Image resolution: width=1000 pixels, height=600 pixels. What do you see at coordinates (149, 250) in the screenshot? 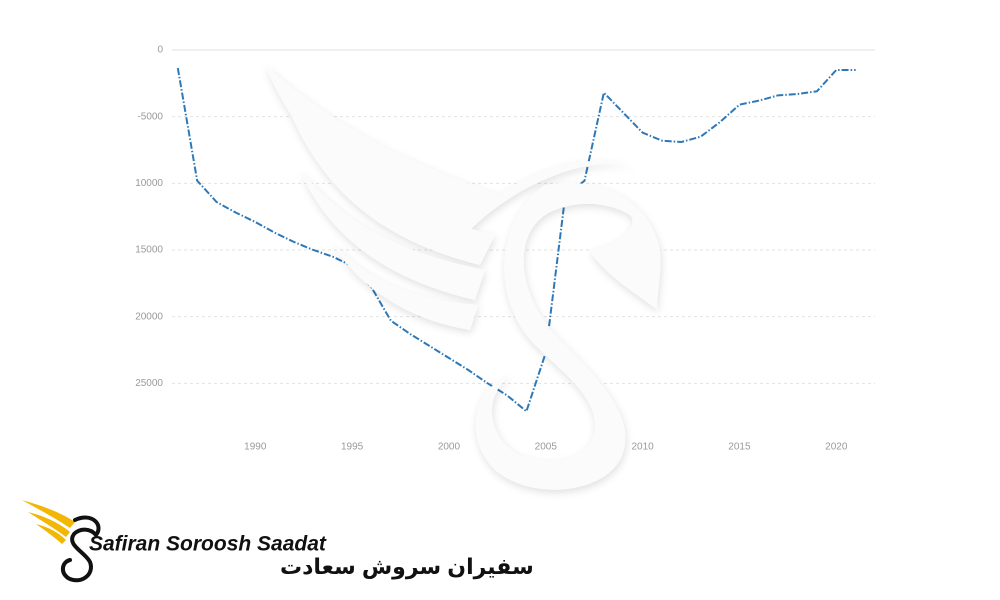
I see `y-tick-label: 15000` at bounding box center [149, 250].